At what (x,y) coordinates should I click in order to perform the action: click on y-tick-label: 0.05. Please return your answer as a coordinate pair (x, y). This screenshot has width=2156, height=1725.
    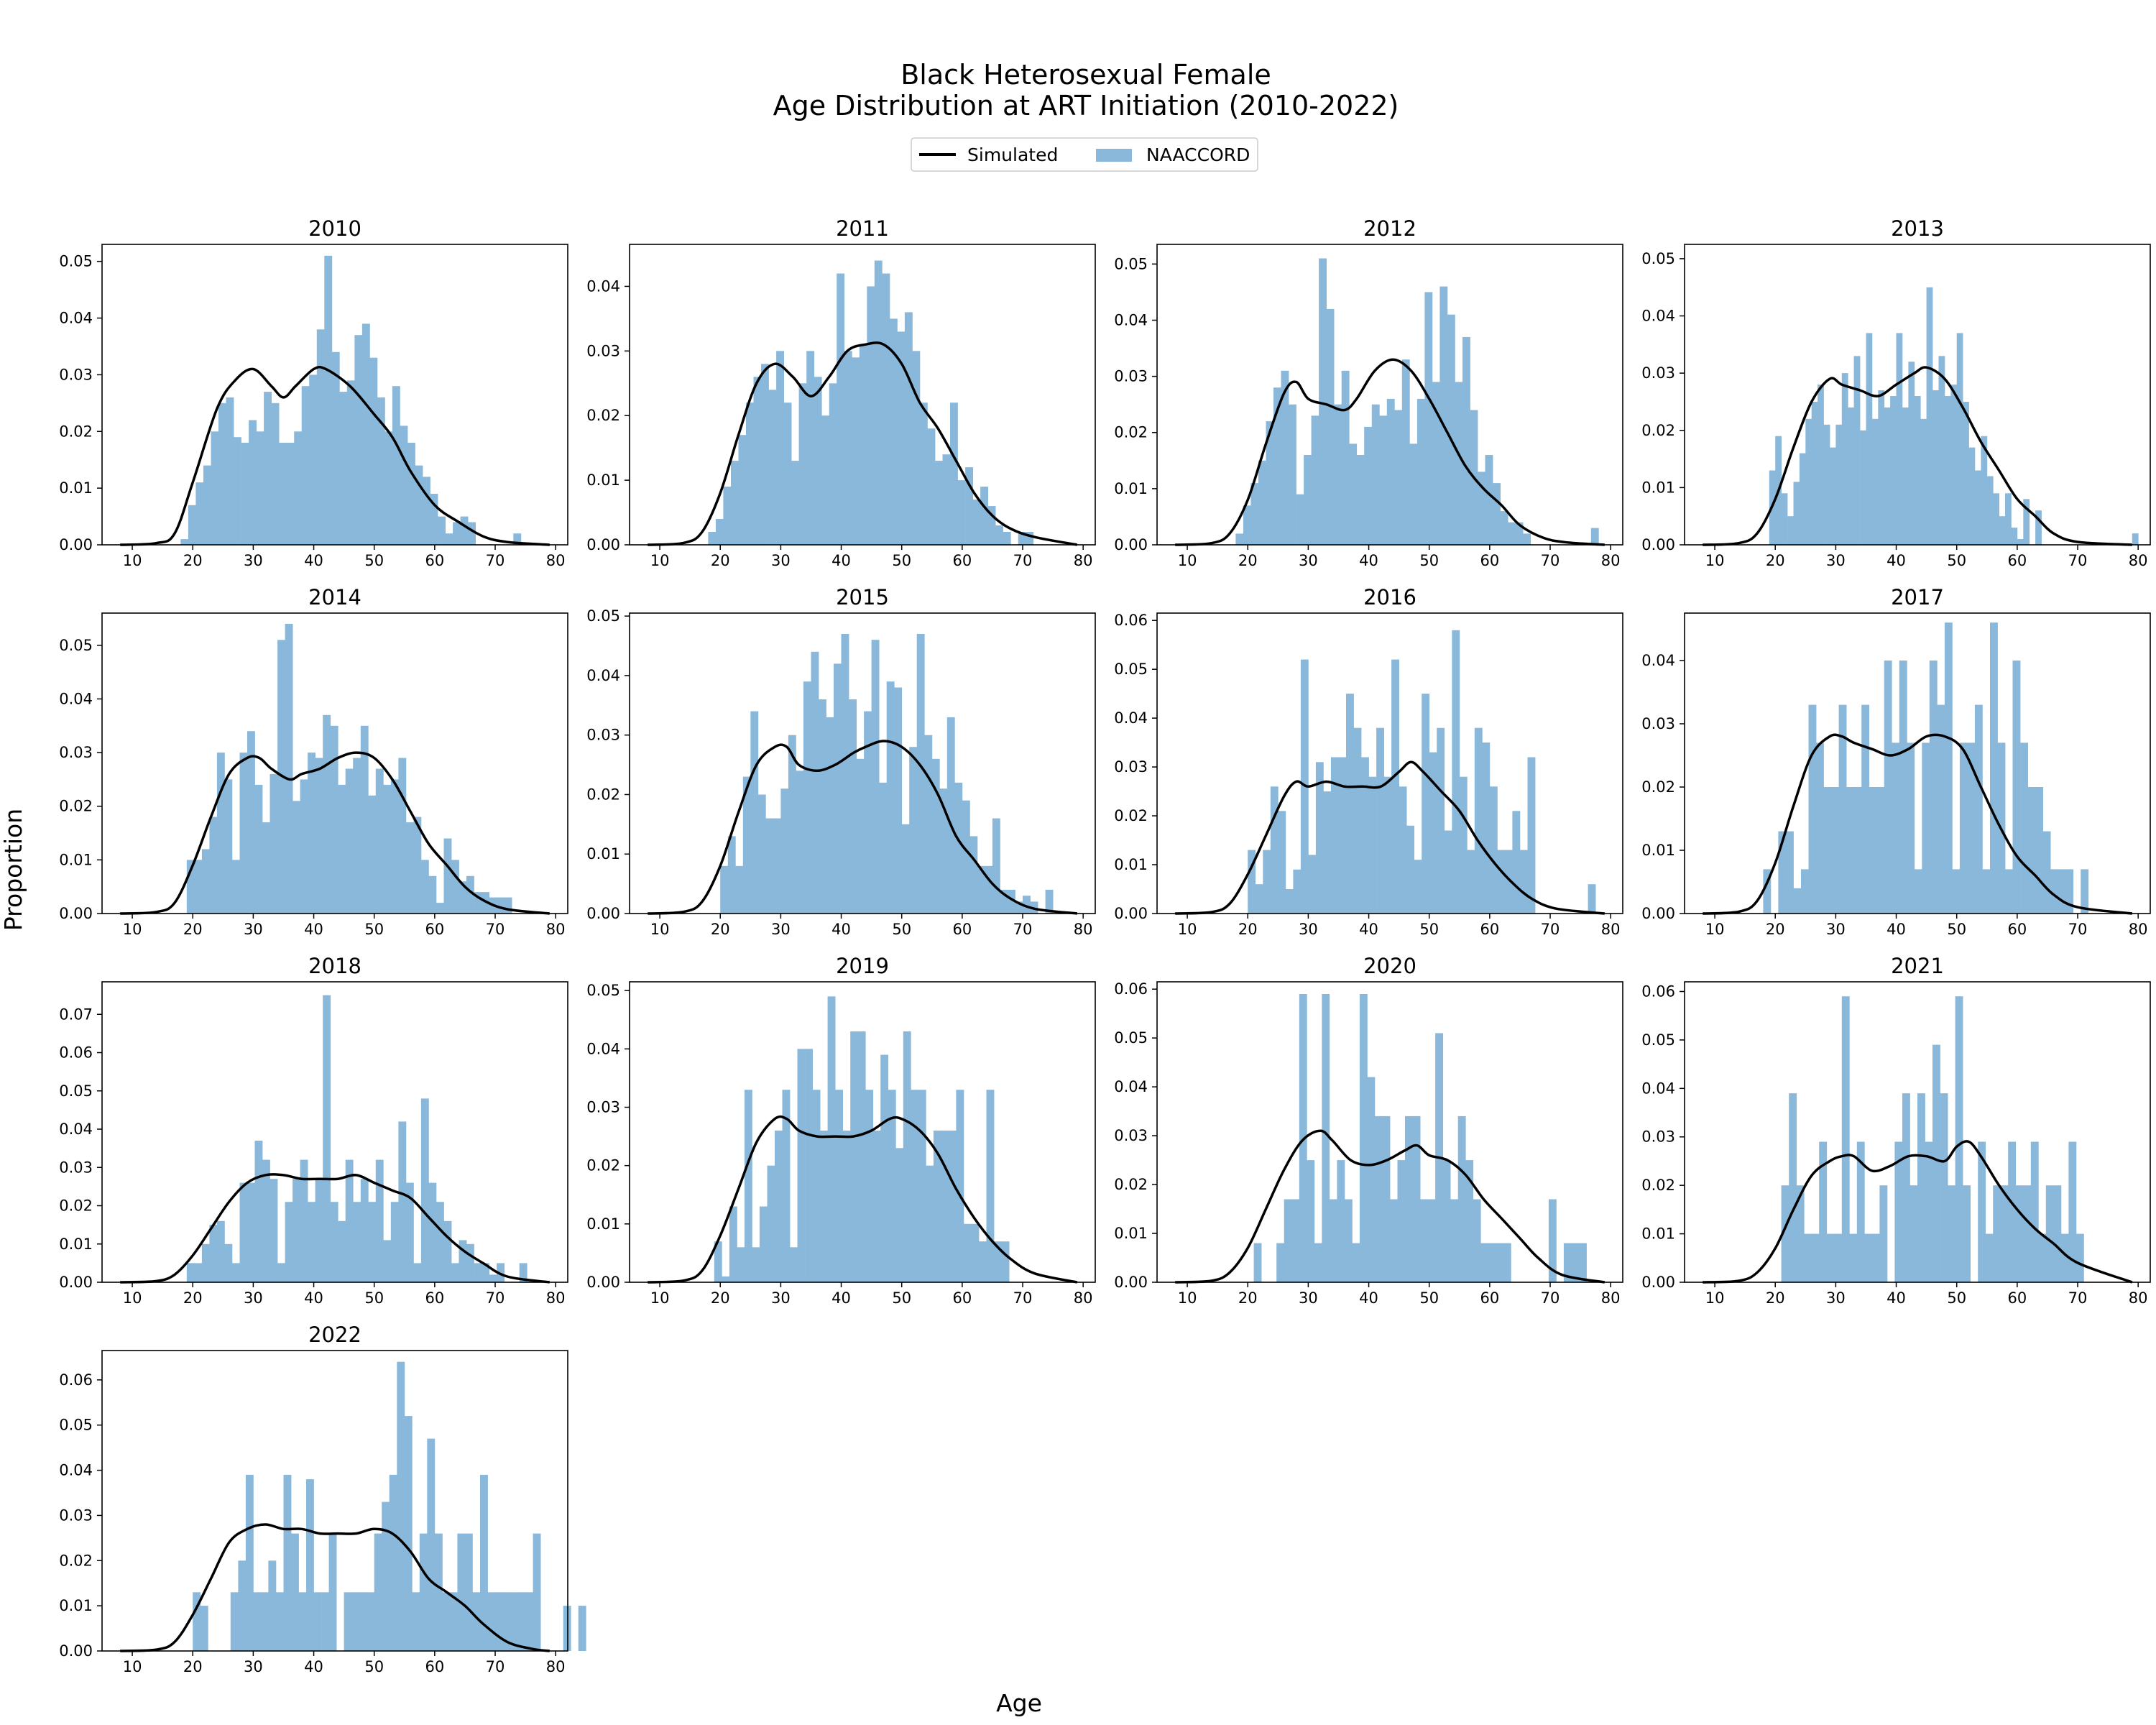
    Looking at the image, I should click on (76, 1091).